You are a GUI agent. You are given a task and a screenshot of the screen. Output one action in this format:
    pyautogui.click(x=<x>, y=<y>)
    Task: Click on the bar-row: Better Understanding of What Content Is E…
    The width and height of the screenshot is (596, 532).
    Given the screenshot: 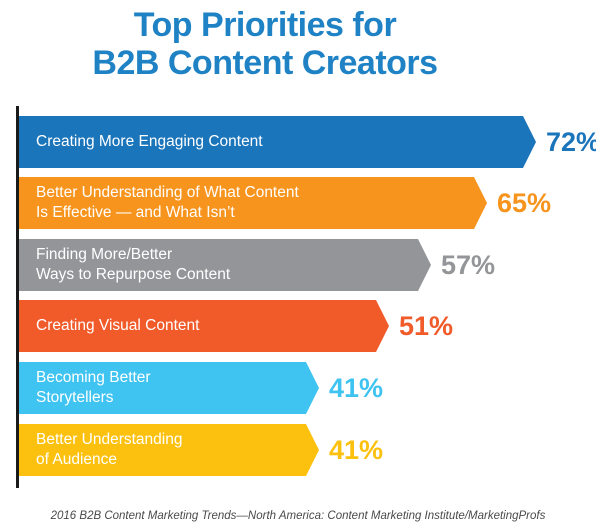 What is the action you would take?
    pyautogui.click(x=298, y=203)
    